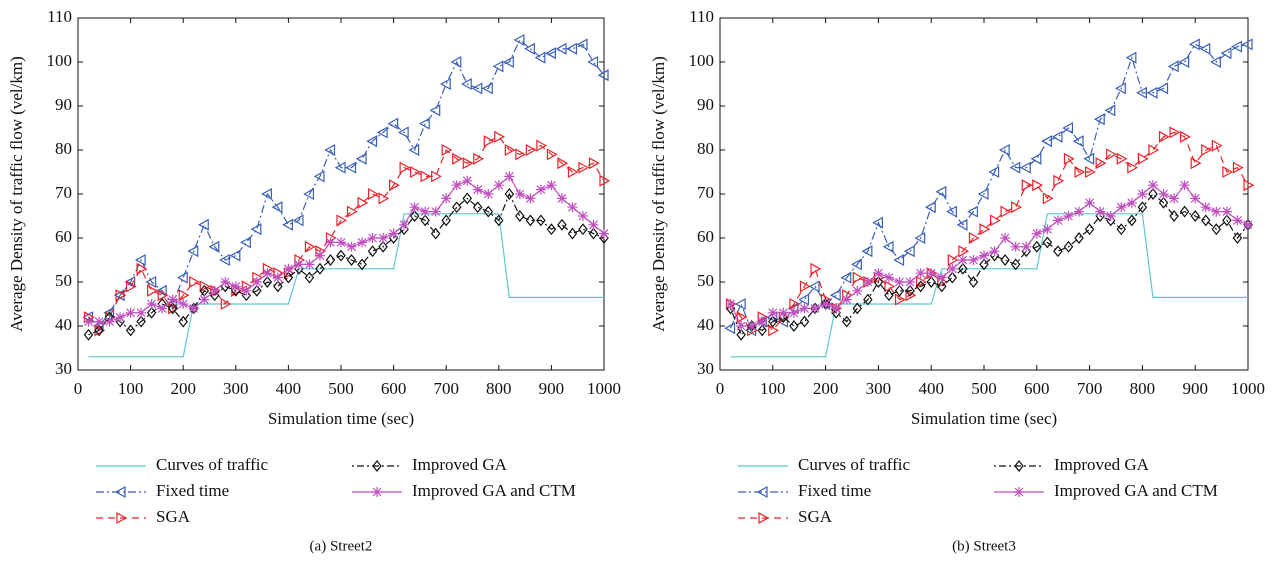  What do you see at coordinates (289, 388) in the screenshot?
I see `x-tick-label: 400` at bounding box center [289, 388].